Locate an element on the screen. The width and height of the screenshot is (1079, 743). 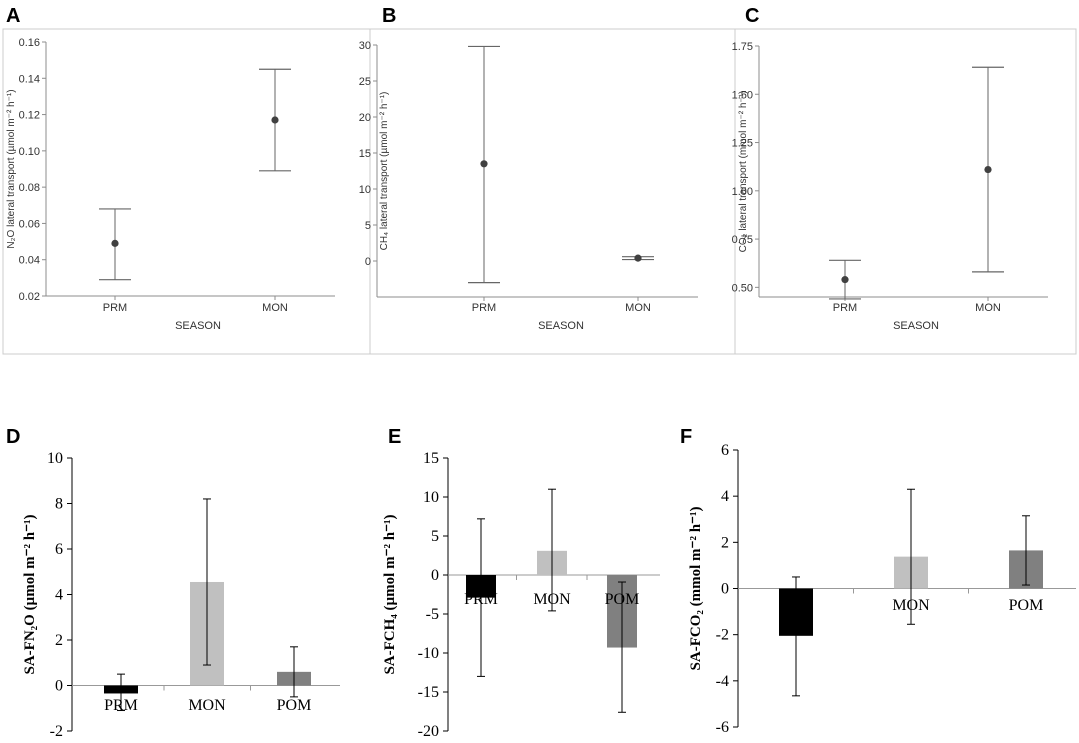
panel-e-y-tick-label: 5 is located at coordinates (435, 536).